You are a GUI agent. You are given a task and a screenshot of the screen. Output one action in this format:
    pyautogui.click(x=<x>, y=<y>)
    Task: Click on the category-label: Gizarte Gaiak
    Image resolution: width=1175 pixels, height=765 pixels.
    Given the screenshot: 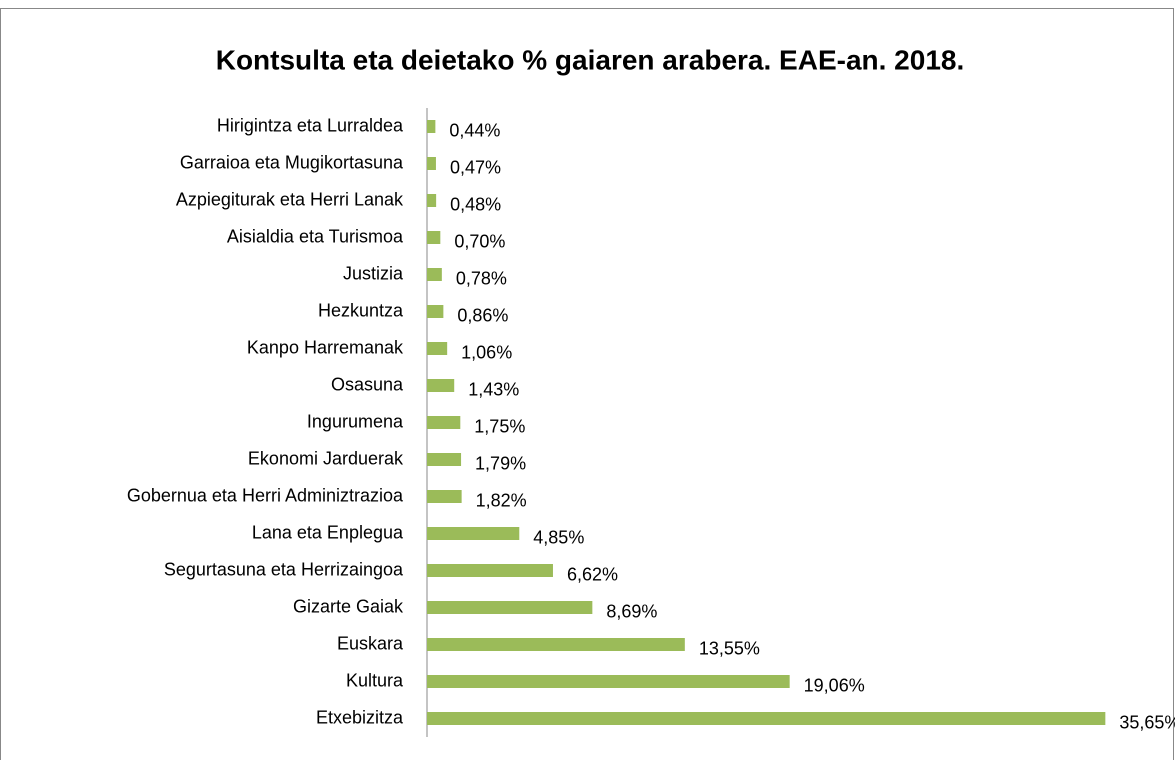 What is the action you would take?
    pyautogui.click(x=348, y=606)
    